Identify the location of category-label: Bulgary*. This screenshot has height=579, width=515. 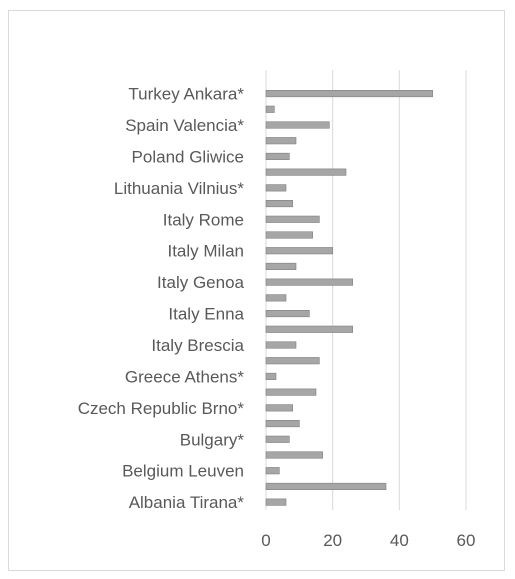
(212, 439).